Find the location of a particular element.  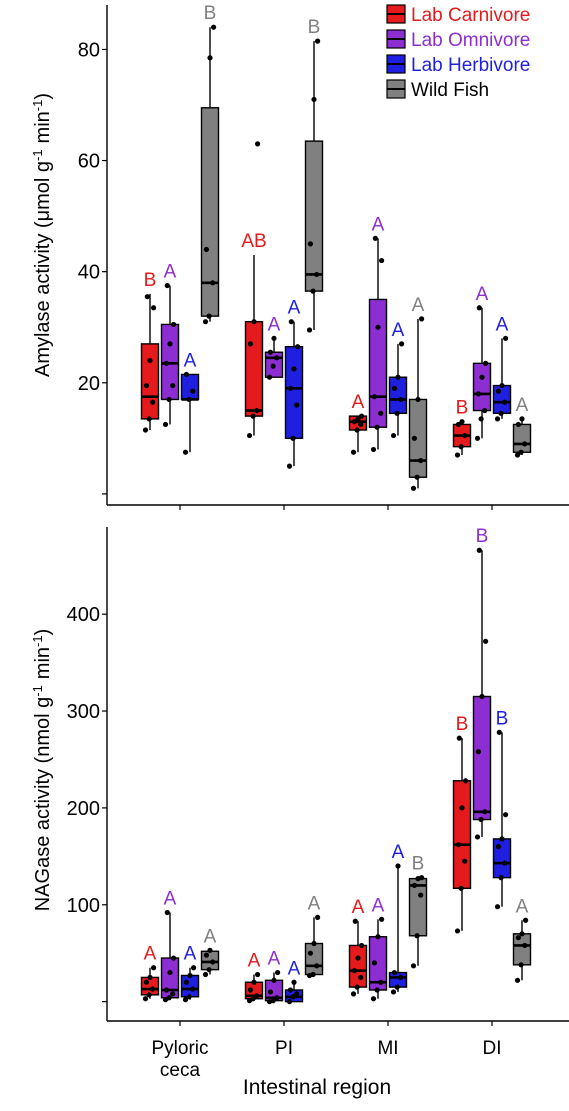

amylase-box-lab-carnivore-mi: A is located at coordinates (358, 423).